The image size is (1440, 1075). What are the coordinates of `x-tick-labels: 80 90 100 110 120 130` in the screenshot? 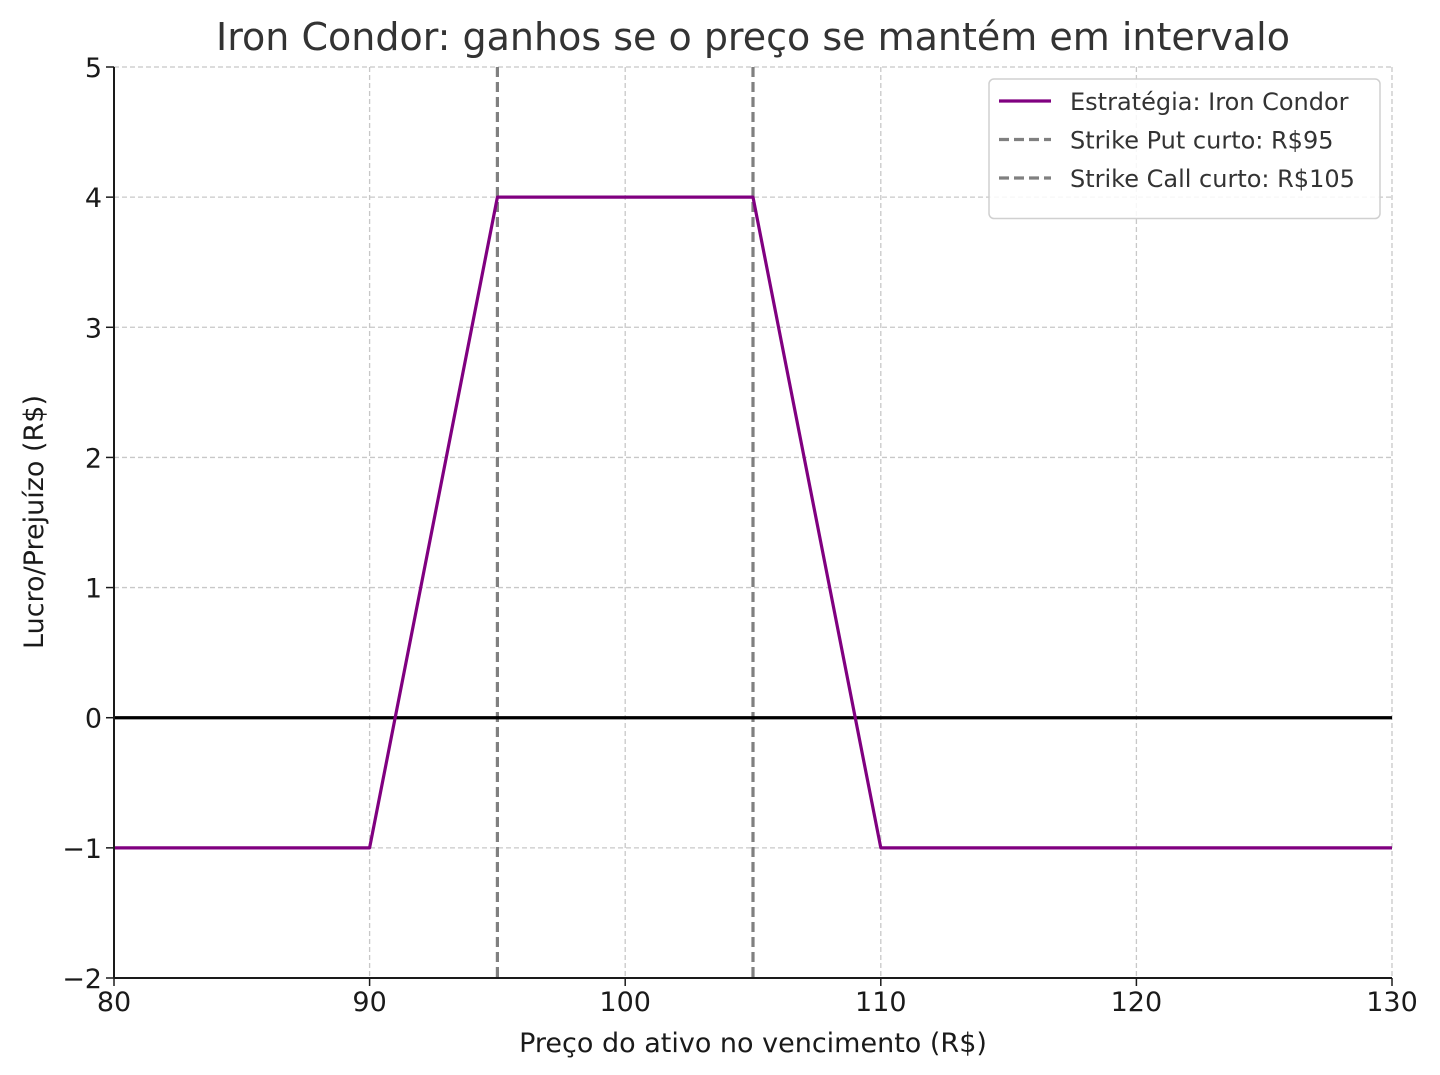 It's located at (757, 1002).